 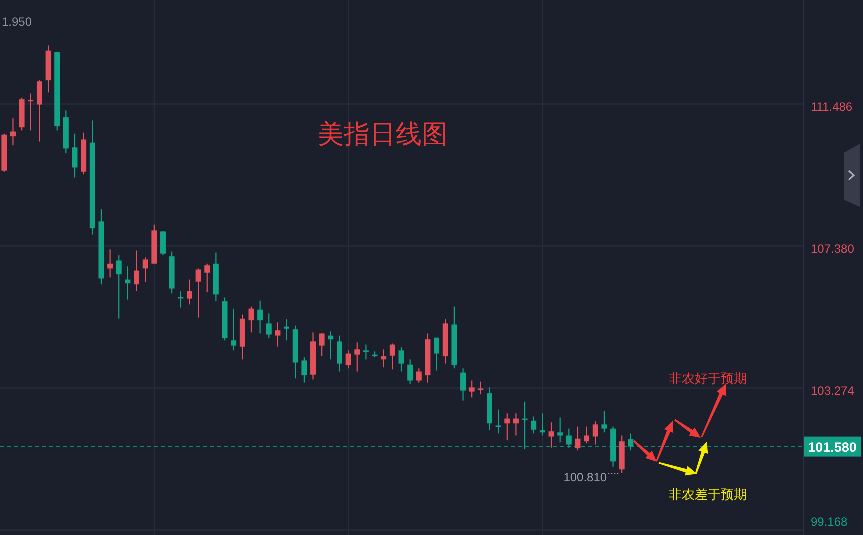 I want to click on ref-line-label: 101.580, so click(x=832, y=447).